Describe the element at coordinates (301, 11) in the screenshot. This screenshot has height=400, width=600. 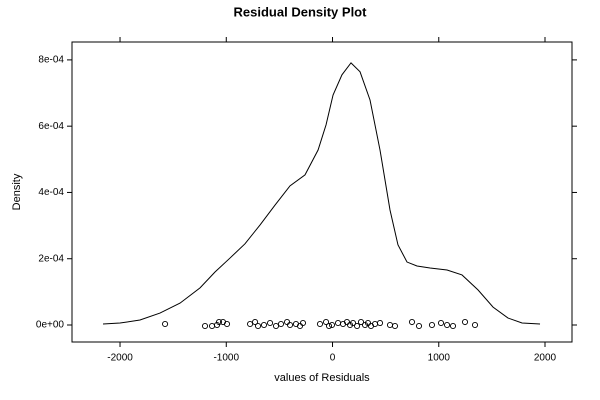
I see `chart-title: Residual Density Plot` at that location.